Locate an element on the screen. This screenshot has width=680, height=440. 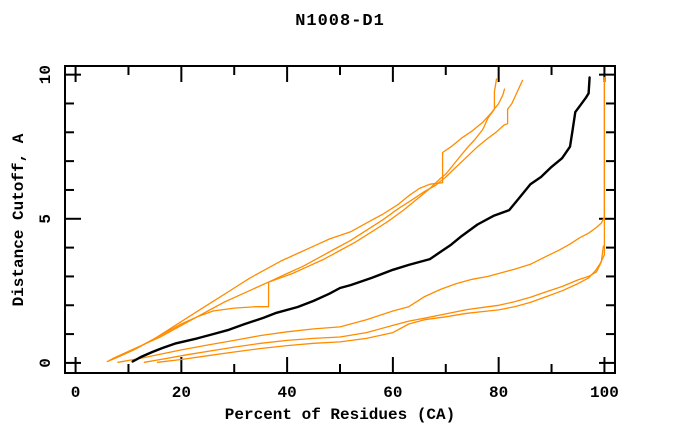
x-tick-label: 100 is located at coordinates (604, 393).